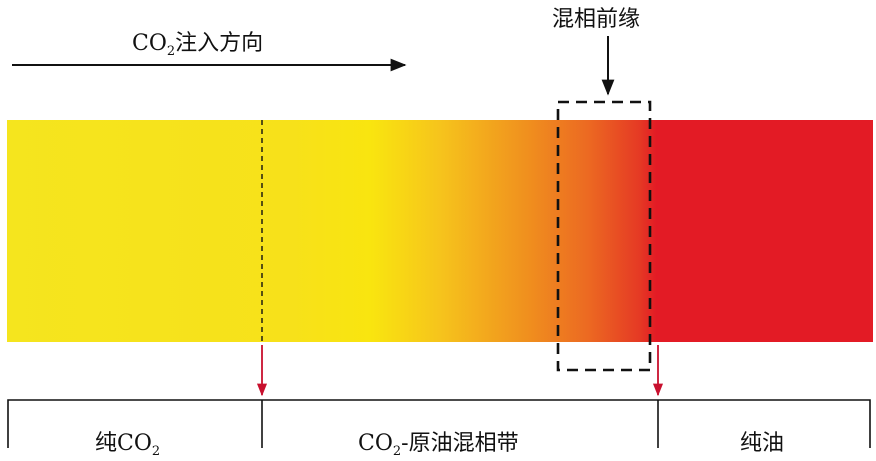  What do you see at coordinates (762, 443) in the screenshot?
I see `pure-oil-zone-label: 纯油` at bounding box center [762, 443].